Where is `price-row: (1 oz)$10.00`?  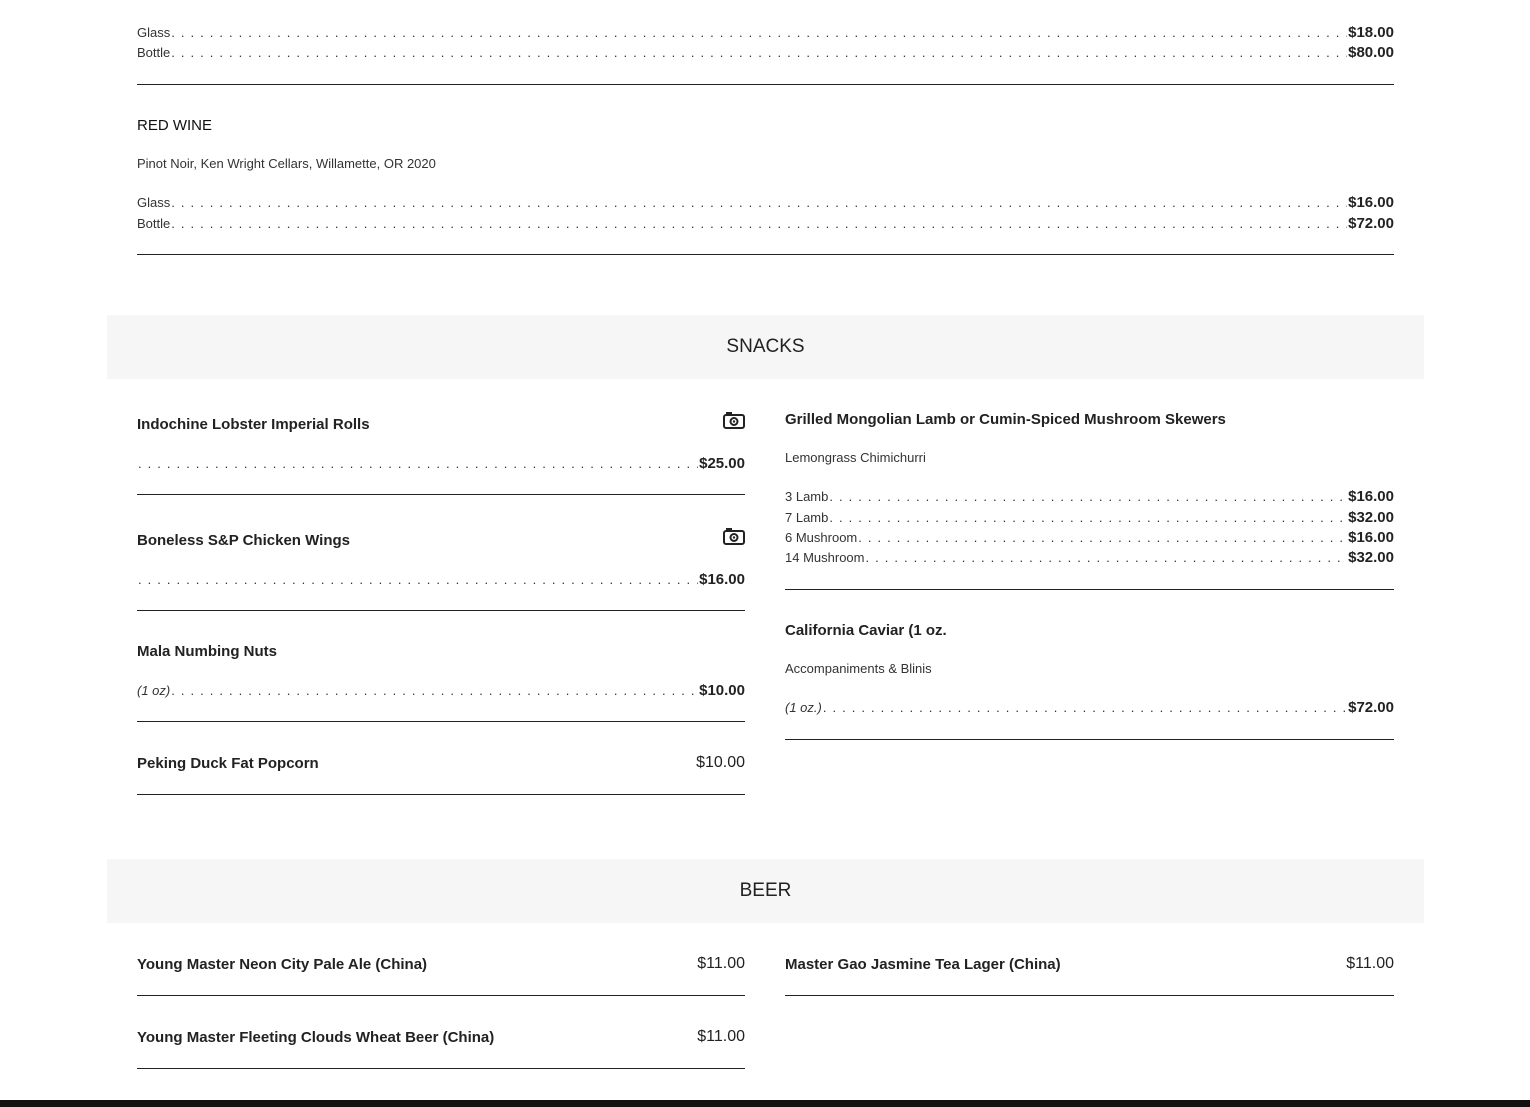
price-row: (1 oz)$10.00 is located at coordinates (441, 692).